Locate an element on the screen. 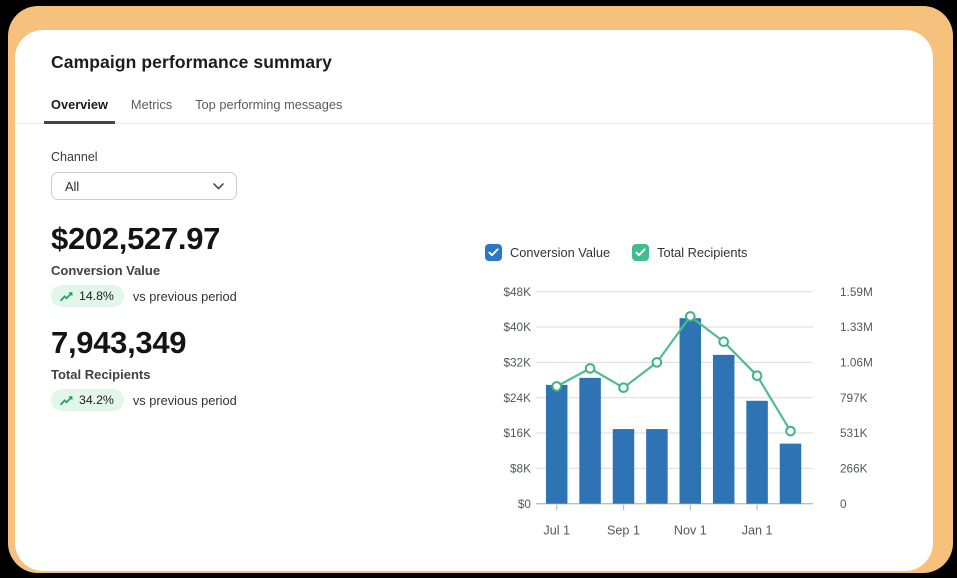 The image size is (957, 578). right-axis-tick-label: 266K is located at coordinates (854, 469).